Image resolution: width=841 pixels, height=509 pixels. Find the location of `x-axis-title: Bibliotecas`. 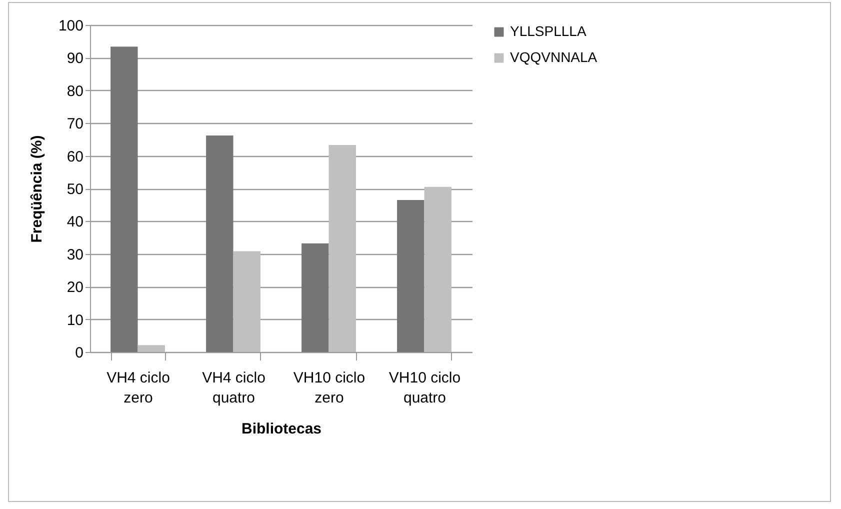

x-axis-title: Bibliotecas is located at coordinates (281, 429).